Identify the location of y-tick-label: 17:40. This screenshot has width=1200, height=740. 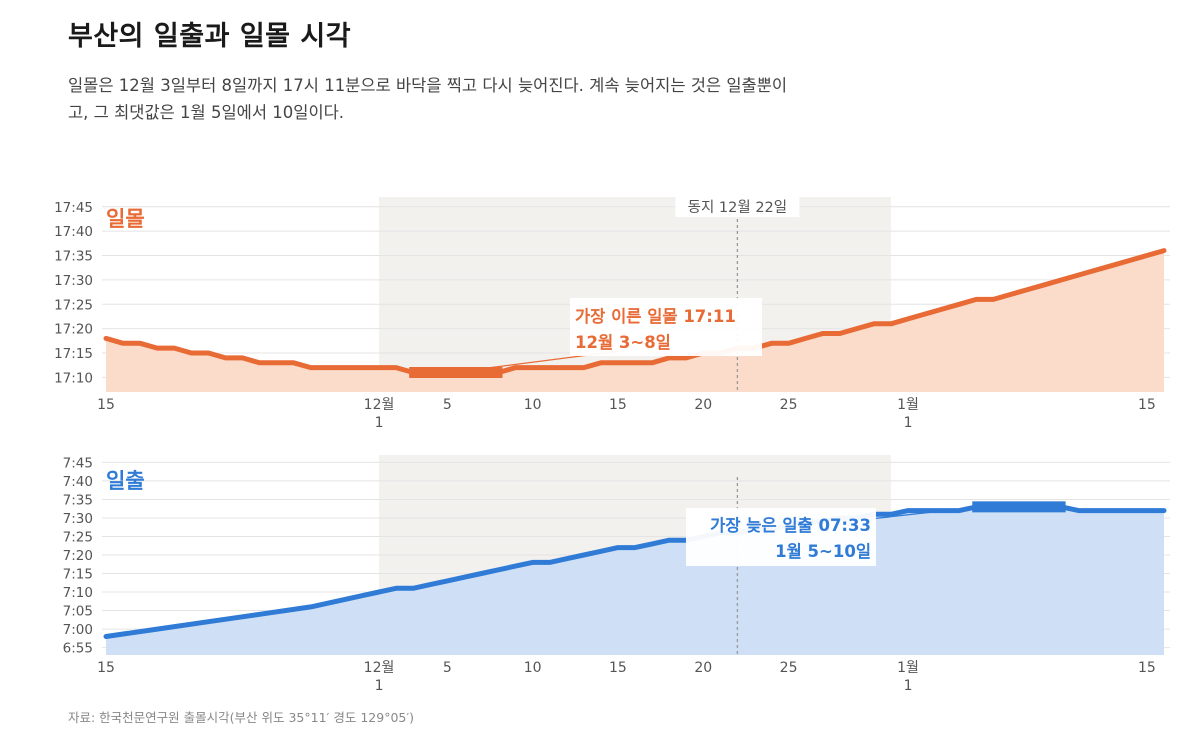
(73, 232).